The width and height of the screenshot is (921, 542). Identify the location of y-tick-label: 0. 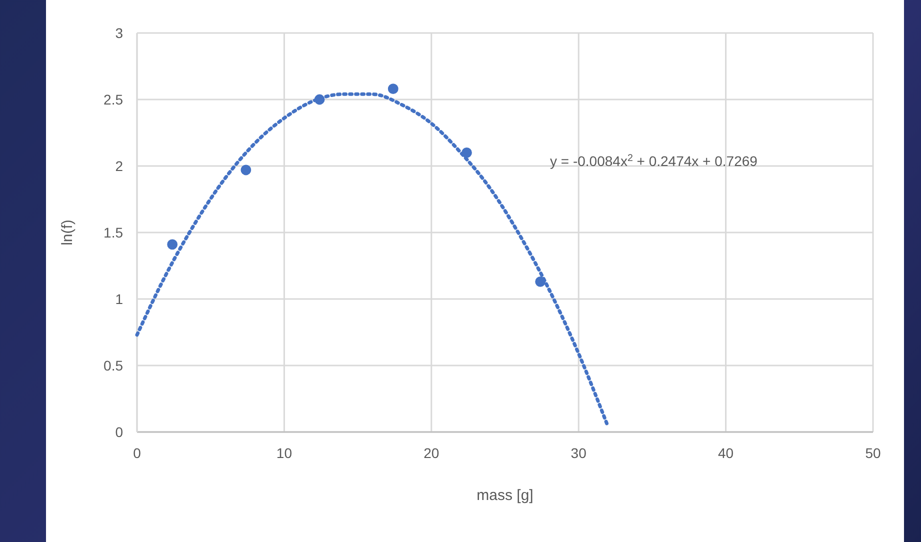
(119, 432).